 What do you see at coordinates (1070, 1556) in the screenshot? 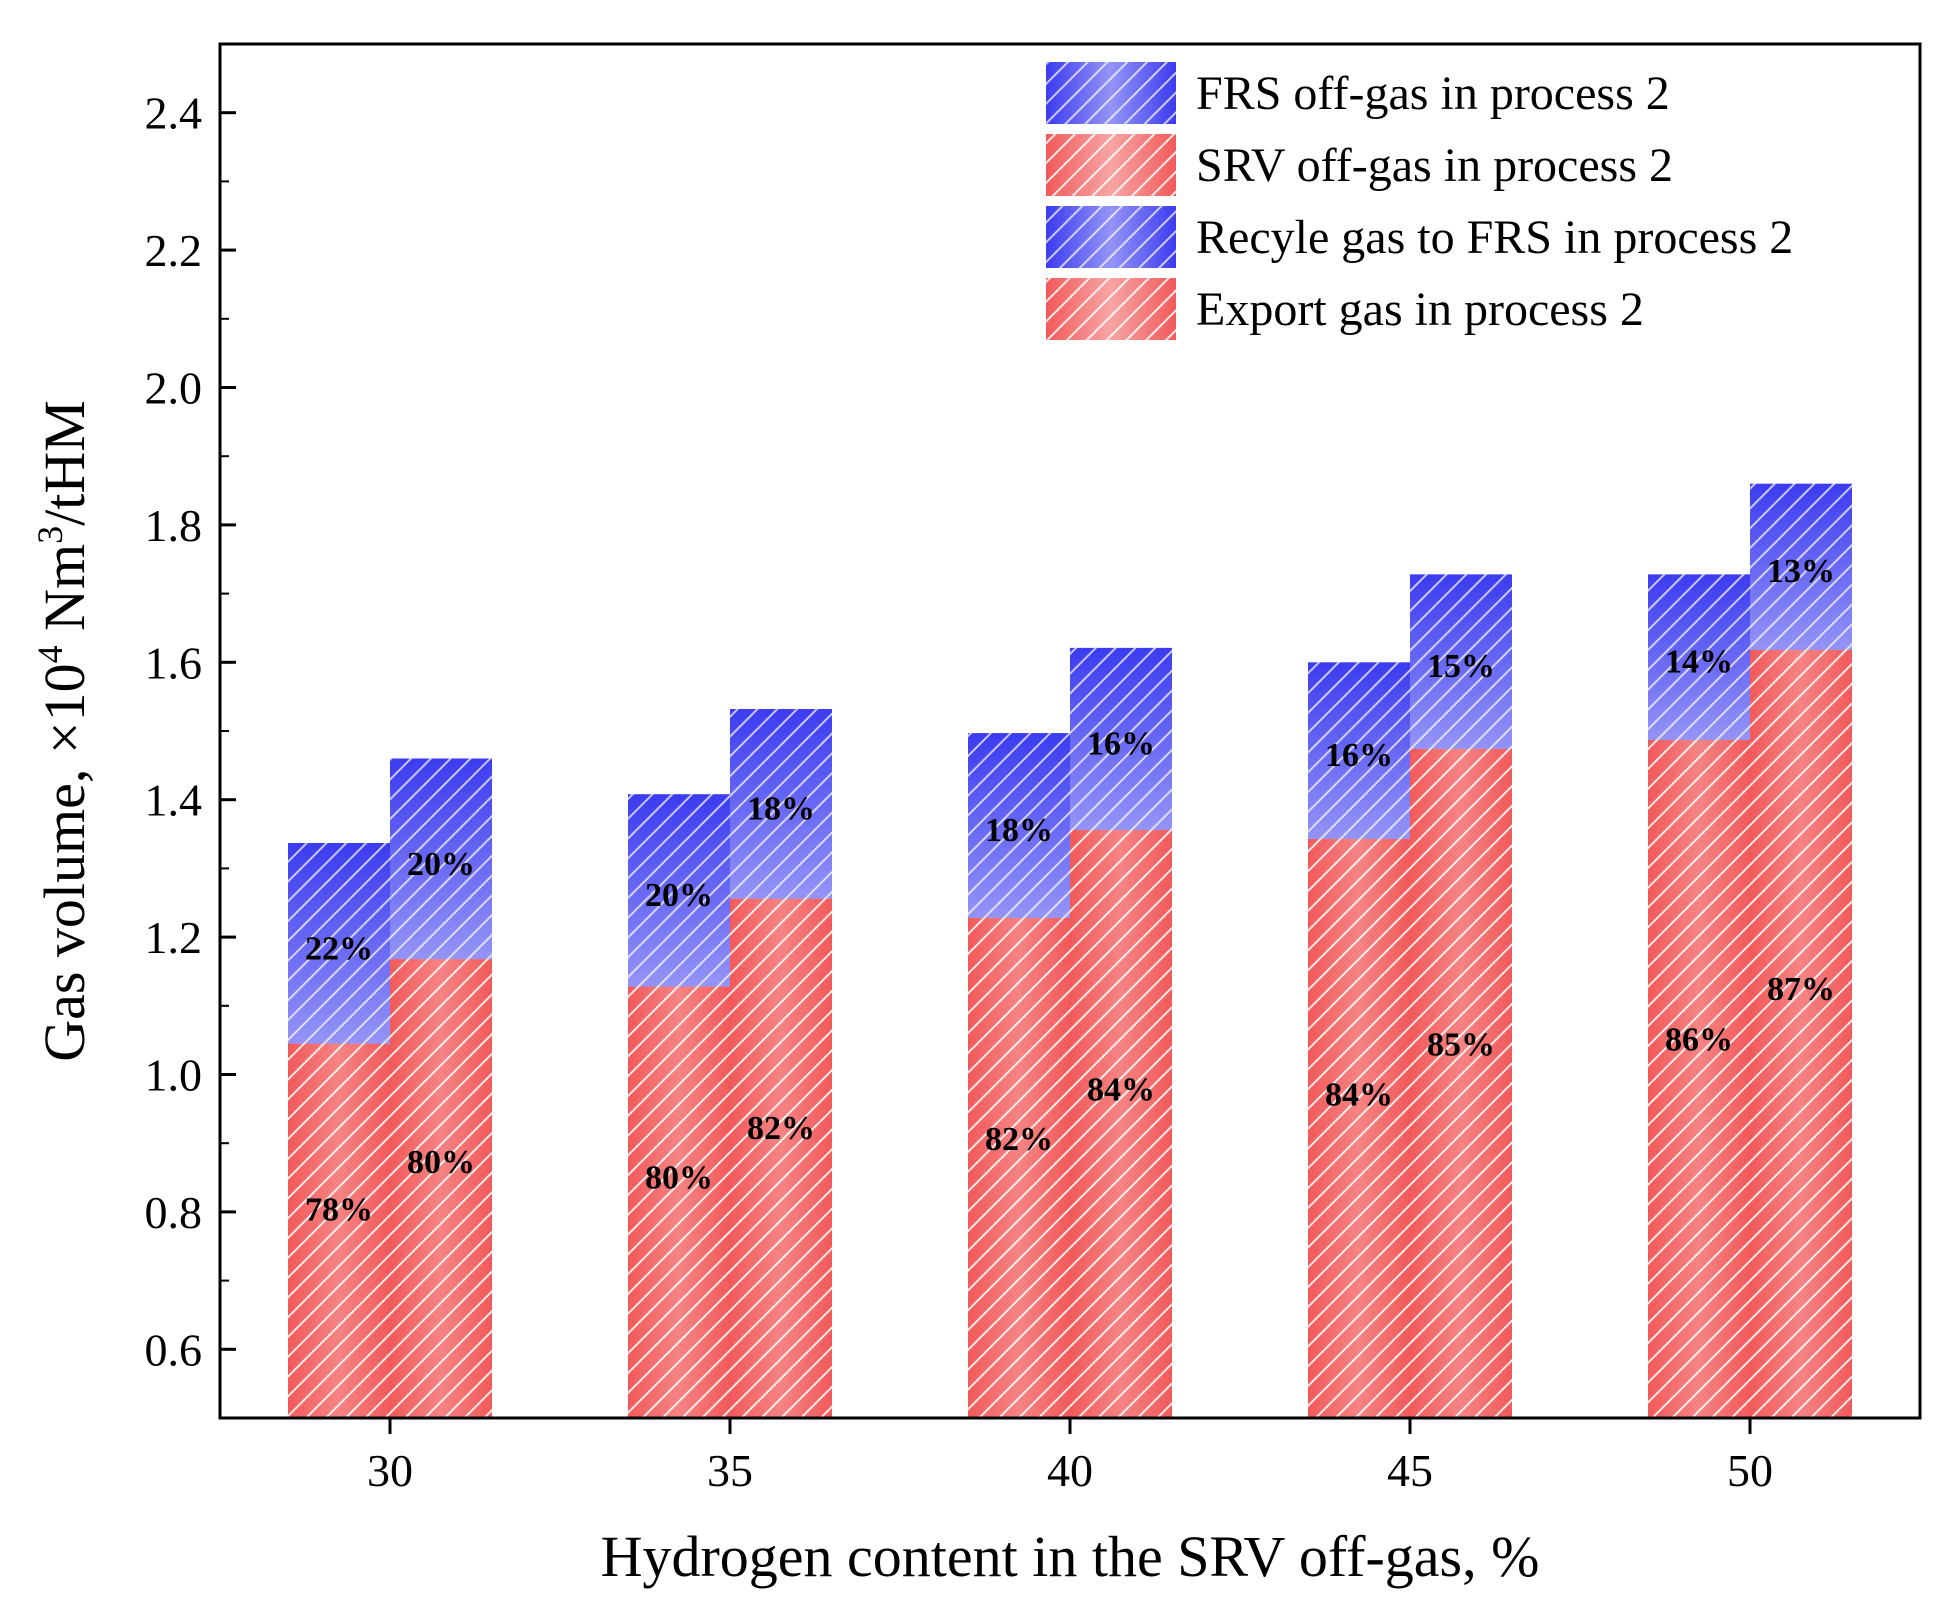
I see `x-axis-title: Hydrogen content in the SRV off-gas, %` at bounding box center [1070, 1556].